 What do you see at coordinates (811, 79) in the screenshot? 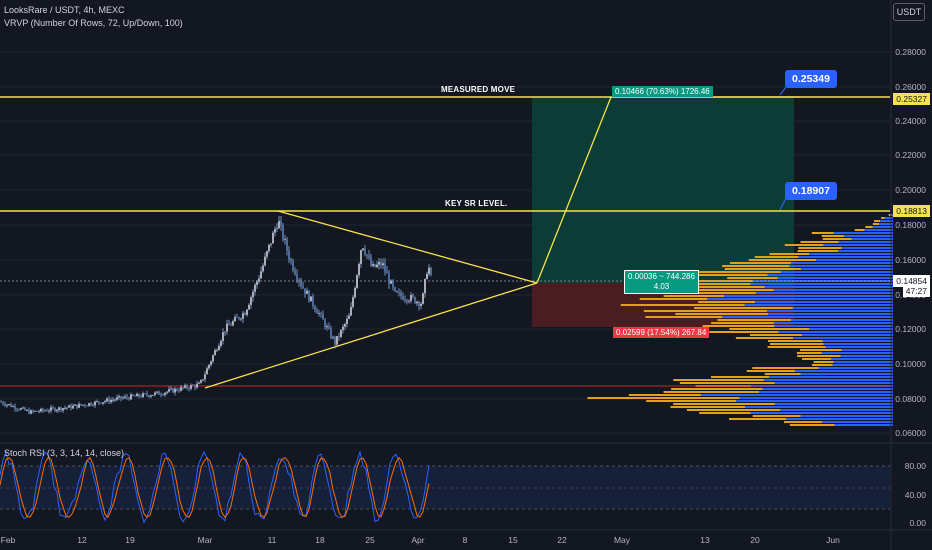
I see `callout-upper-target: 0.25349` at bounding box center [811, 79].